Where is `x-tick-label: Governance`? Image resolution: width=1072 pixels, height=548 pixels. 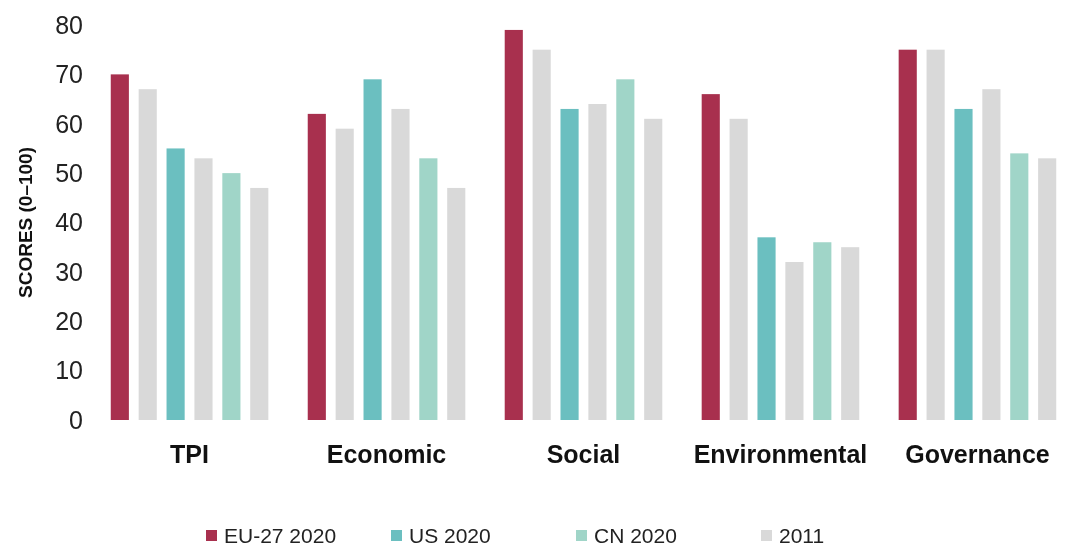
x-tick-label: Governance is located at coordinates (977, 454).